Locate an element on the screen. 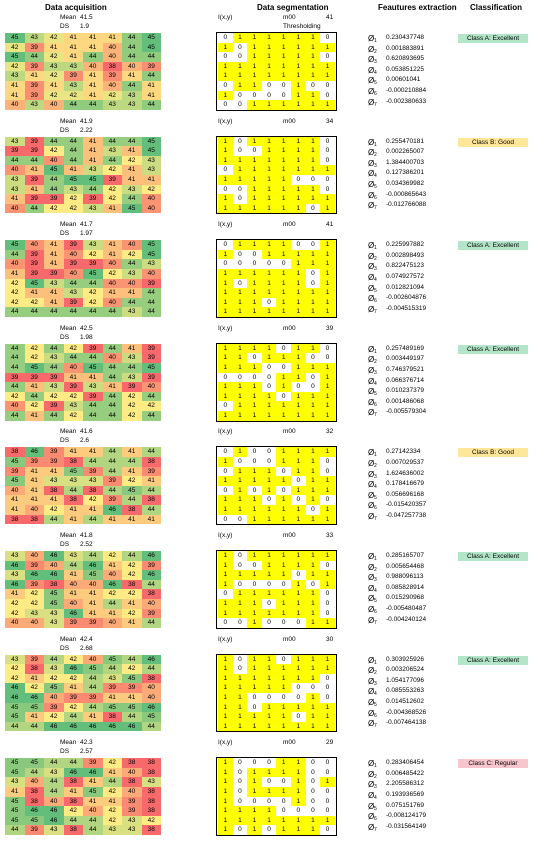 The image size is (550, 841). feature-value: -0.015420357 is located at coordinates (406, 505).